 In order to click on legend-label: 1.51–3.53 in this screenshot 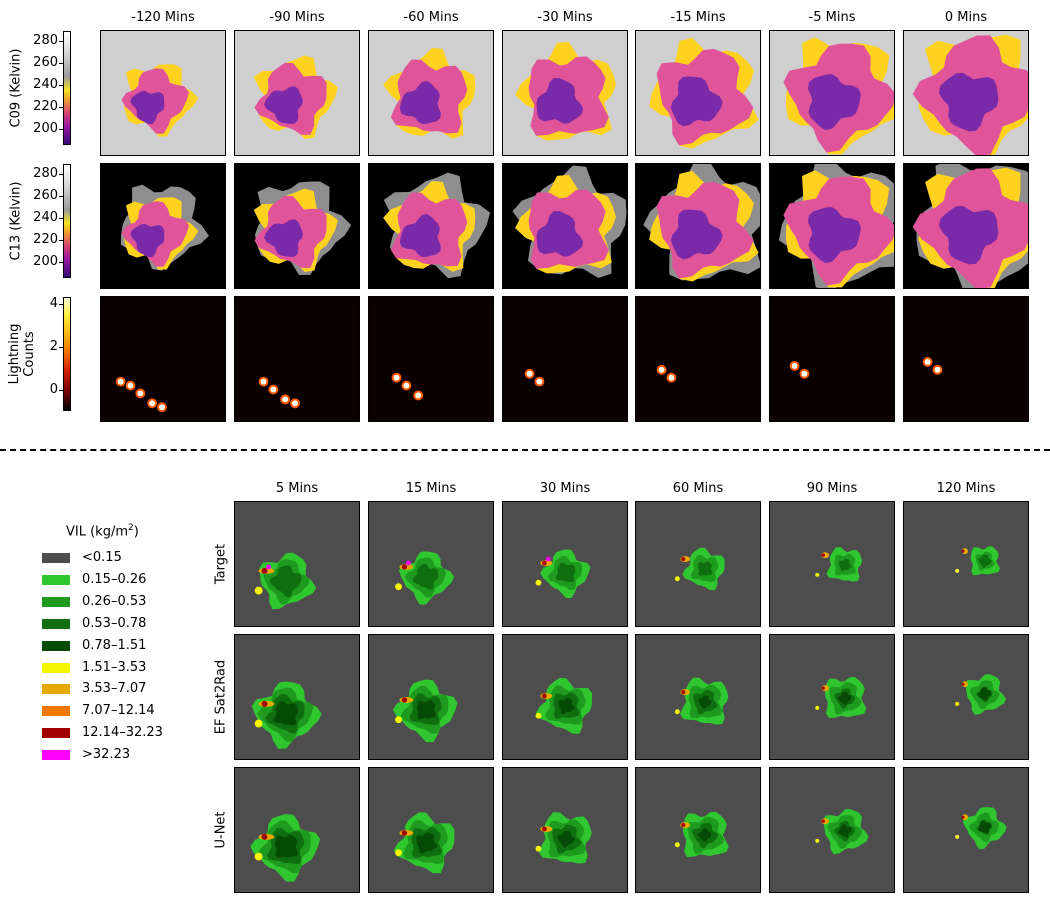, I will do `click(114, 667)`.